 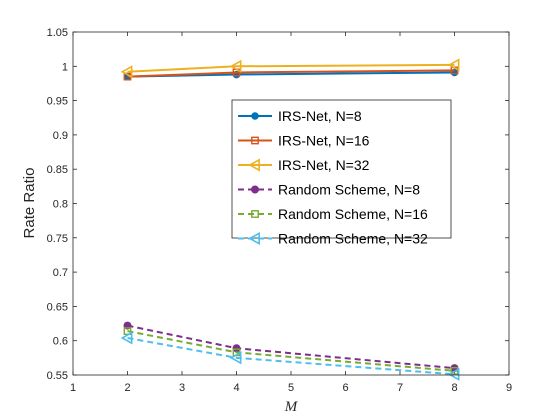 I want to click on x-tick-label: 5, so click(x=291, y=388).